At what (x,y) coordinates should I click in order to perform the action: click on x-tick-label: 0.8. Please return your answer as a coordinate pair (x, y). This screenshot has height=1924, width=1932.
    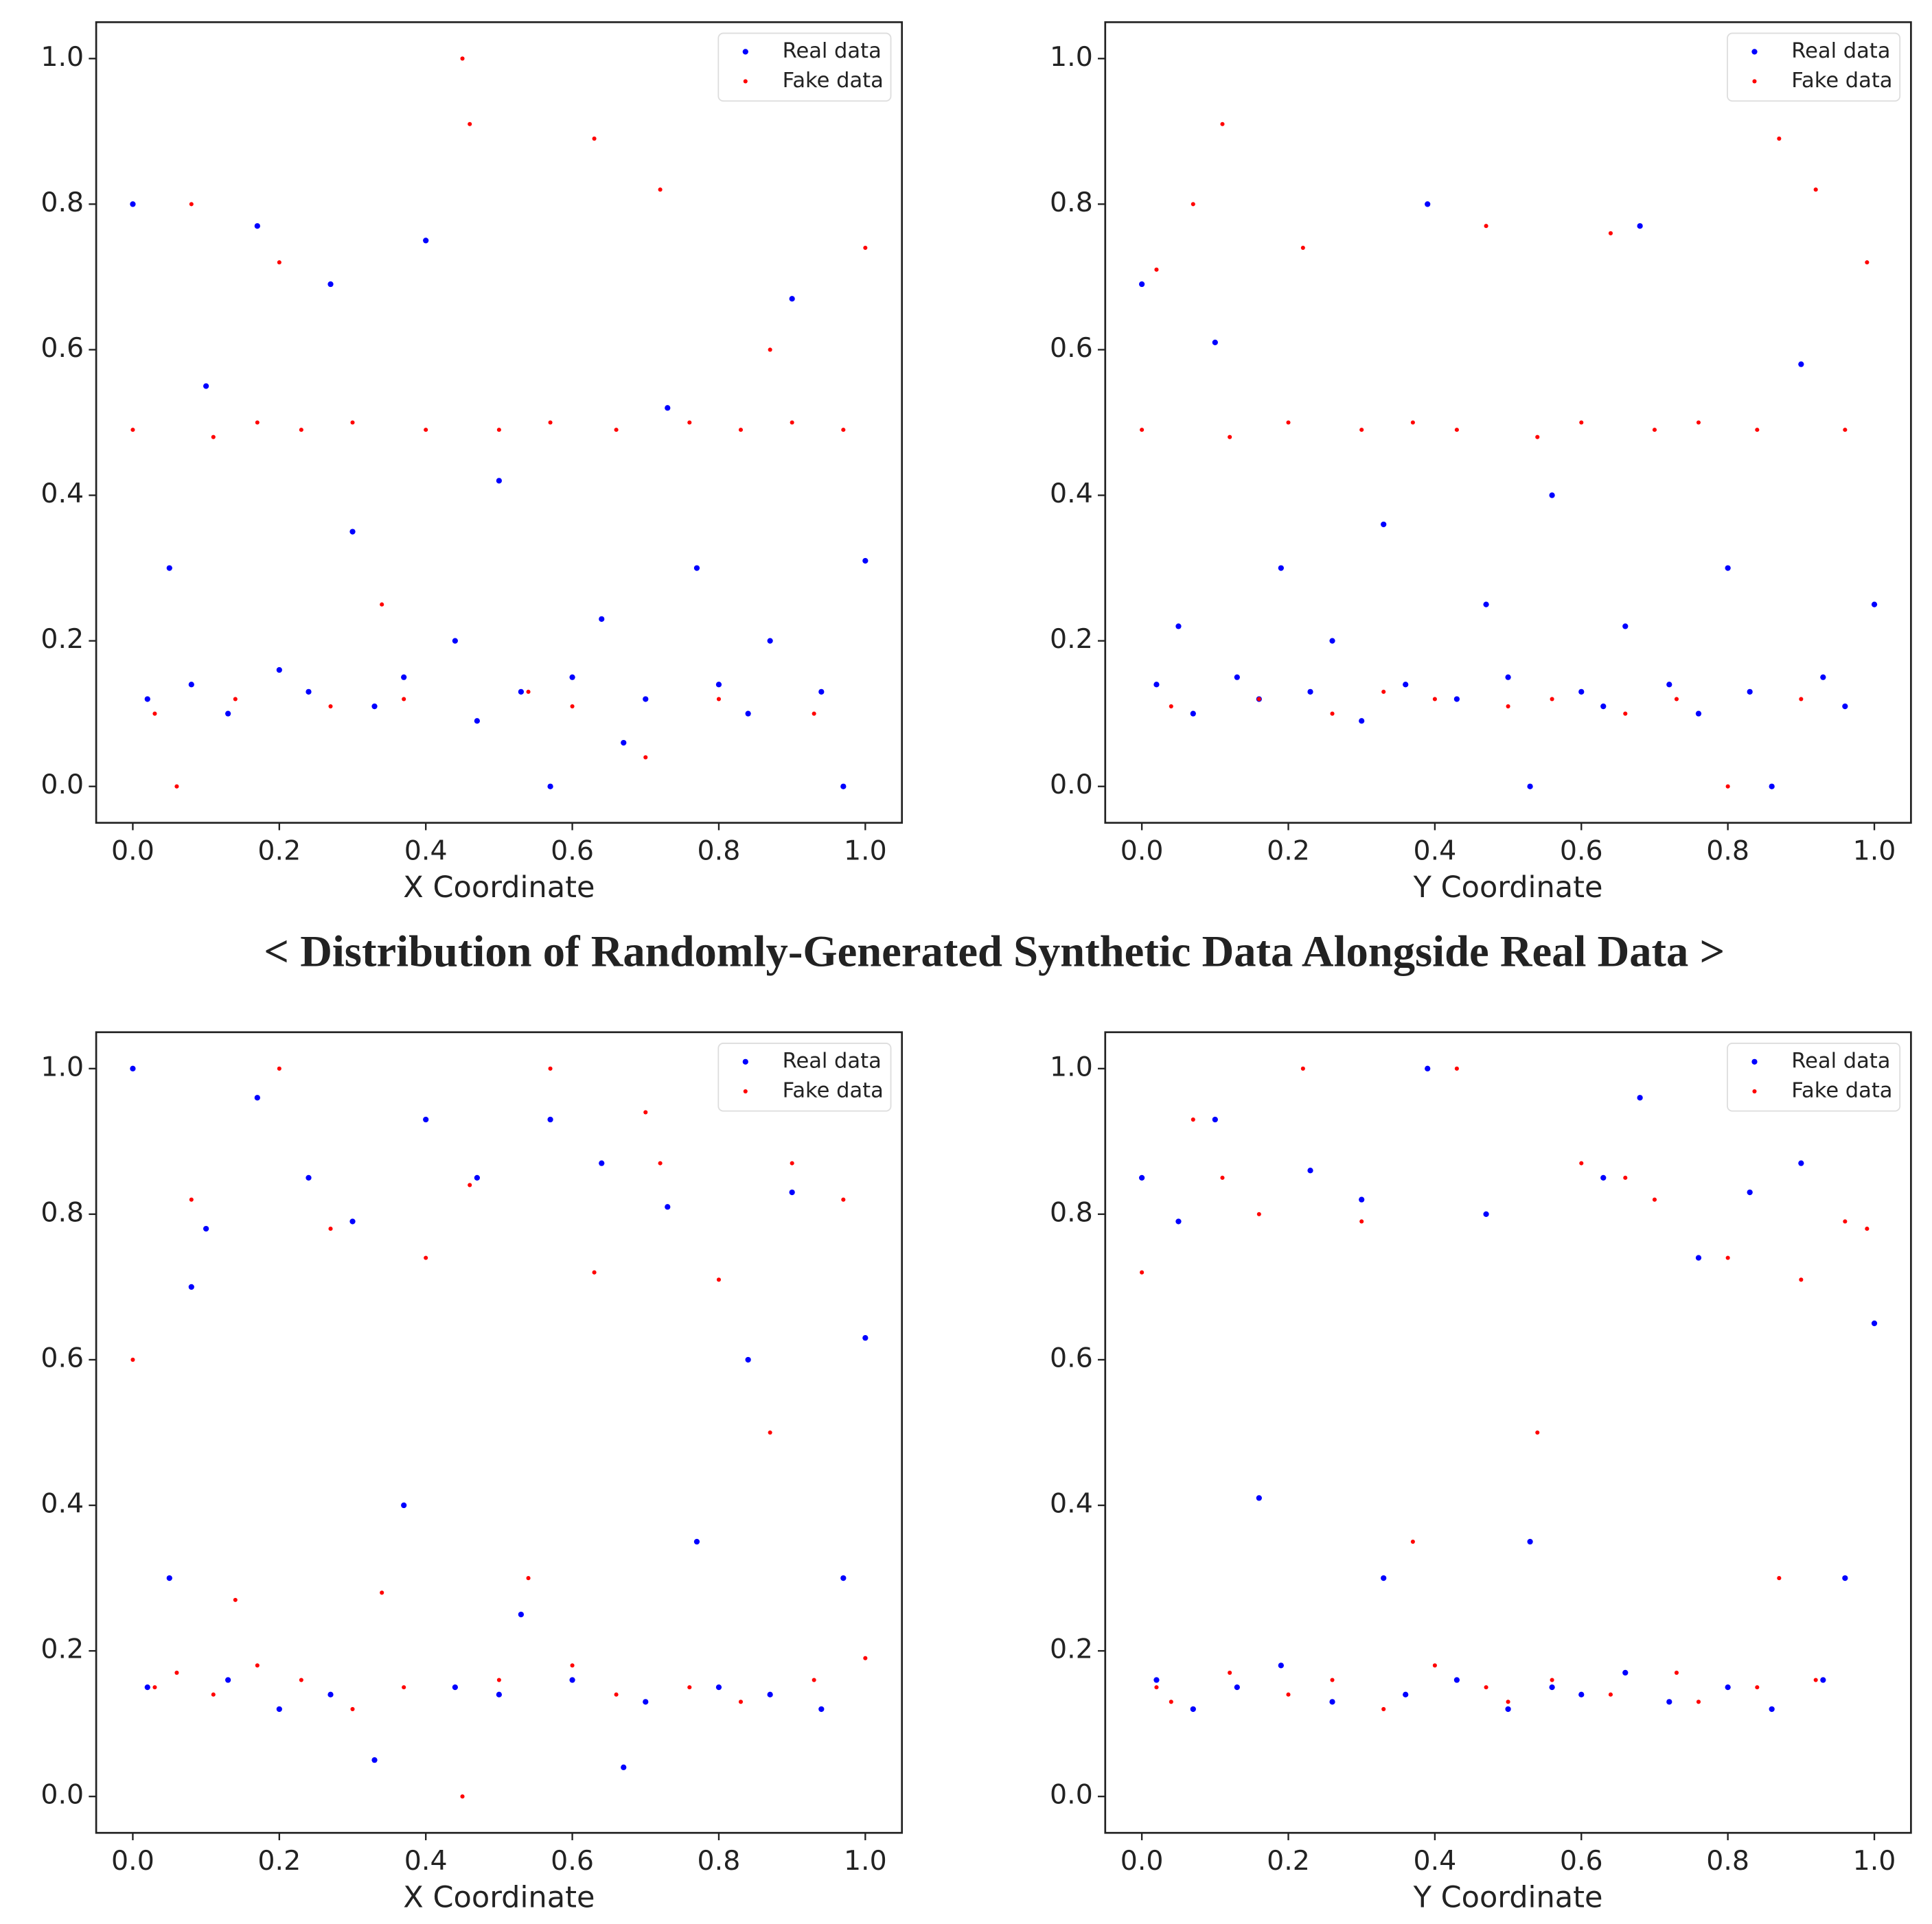
    Looking at the image, I should click on (719, 1861).